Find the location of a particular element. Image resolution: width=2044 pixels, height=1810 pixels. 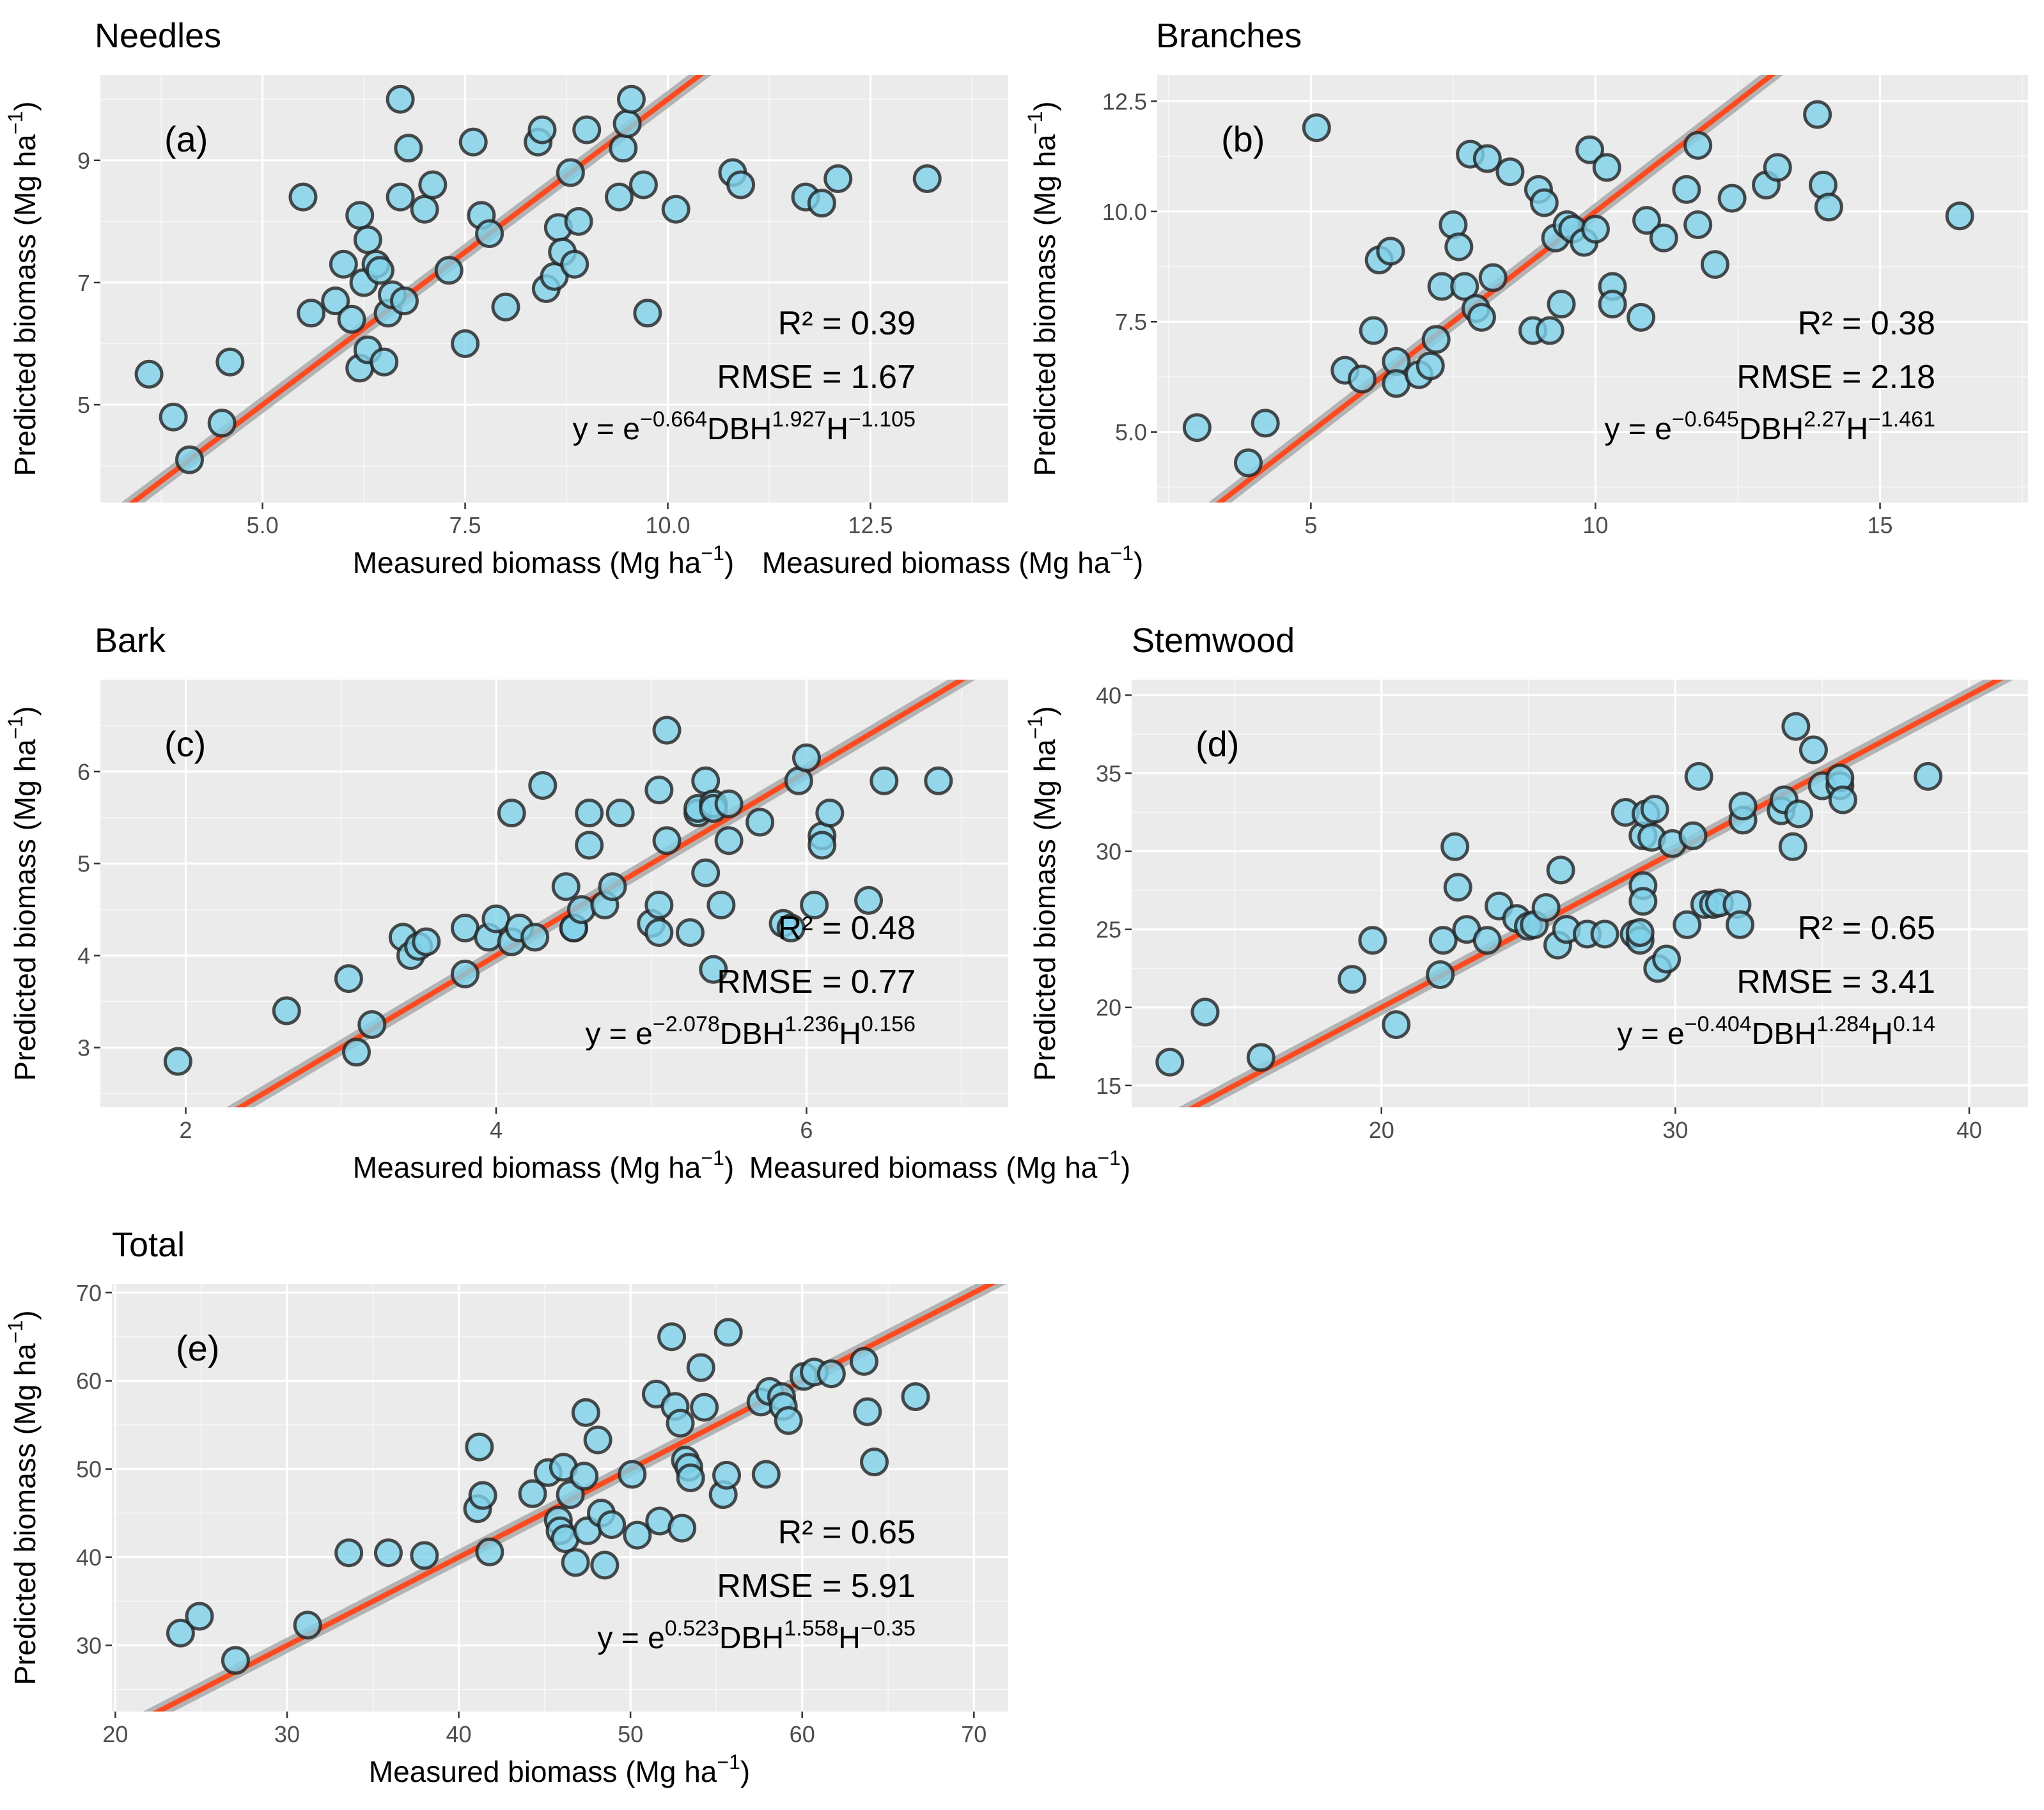

y-tick-label: 10.0 is located at coordinates (1124, 212).